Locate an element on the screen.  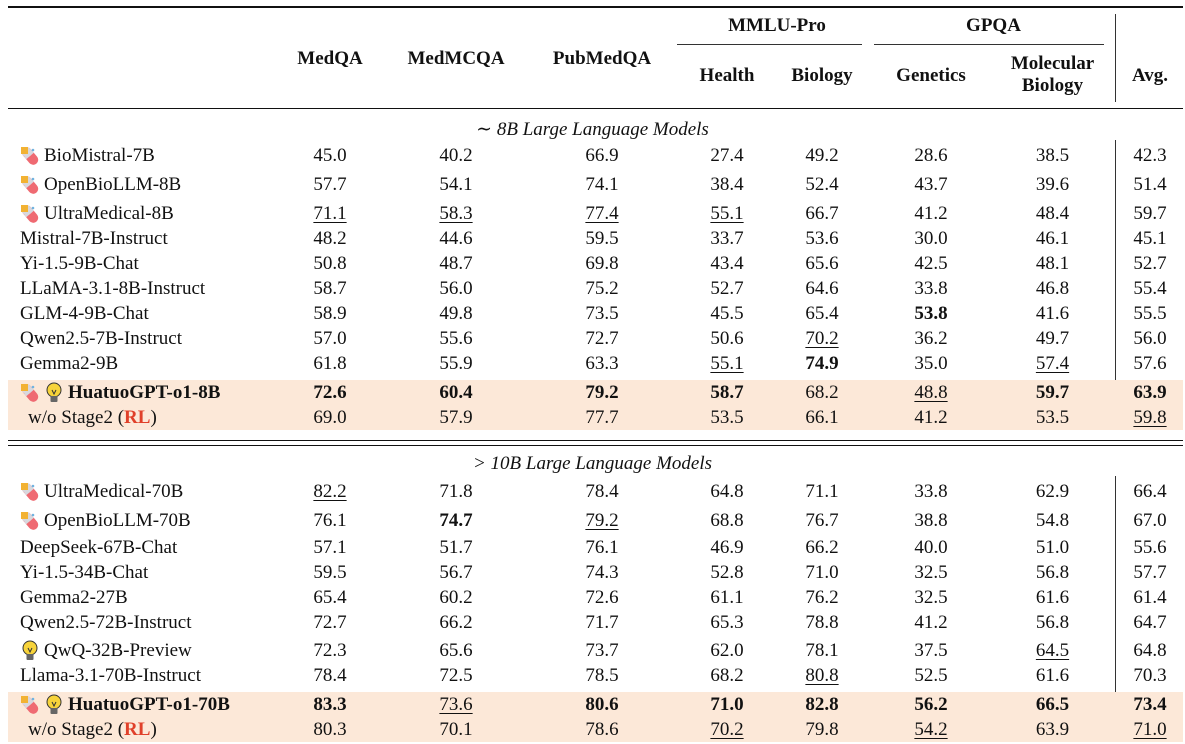
score-cell: 58.9 is located at coordinates (330, 313).